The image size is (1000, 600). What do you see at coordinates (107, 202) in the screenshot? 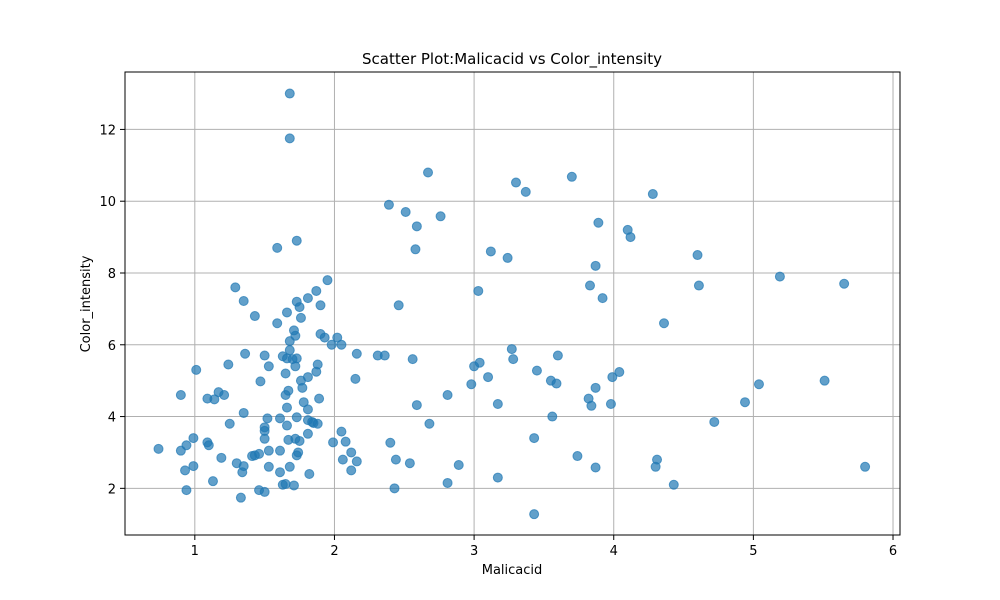
I see `y-tick-label: 10` at bounding box center [107, 202].